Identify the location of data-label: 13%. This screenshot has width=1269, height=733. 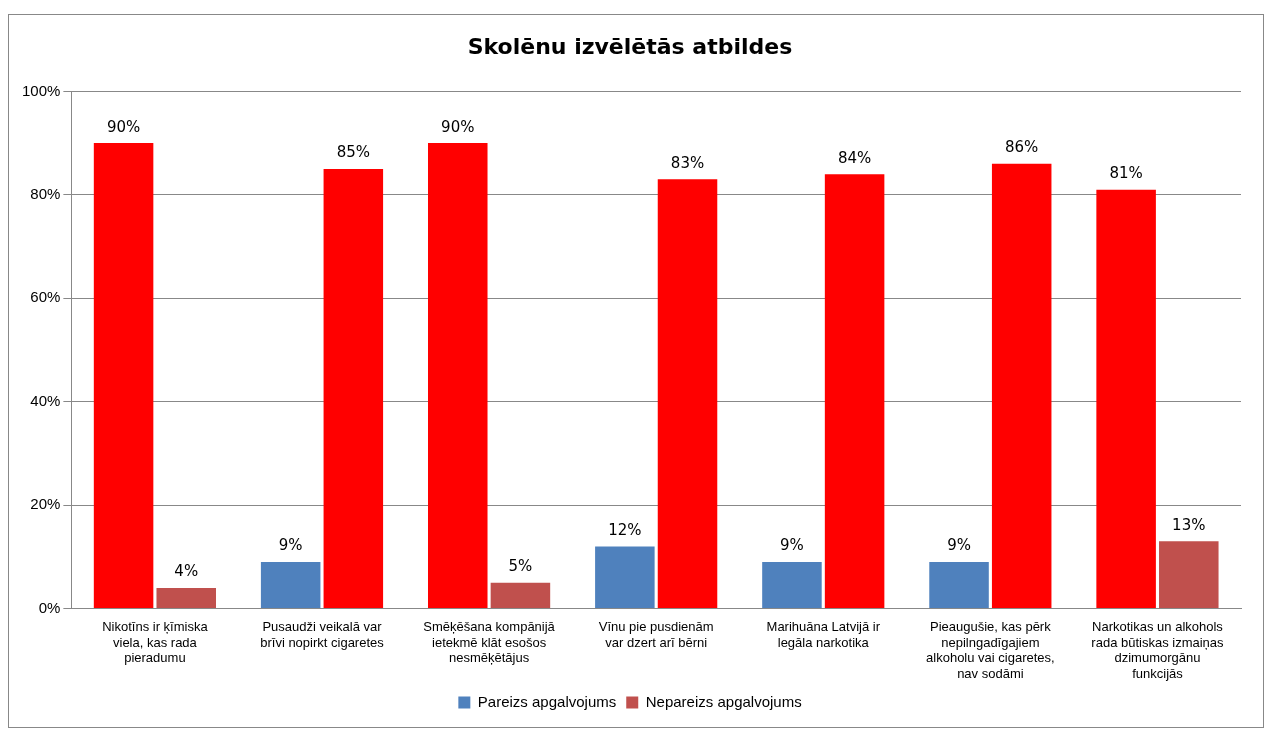
(1189, 524).